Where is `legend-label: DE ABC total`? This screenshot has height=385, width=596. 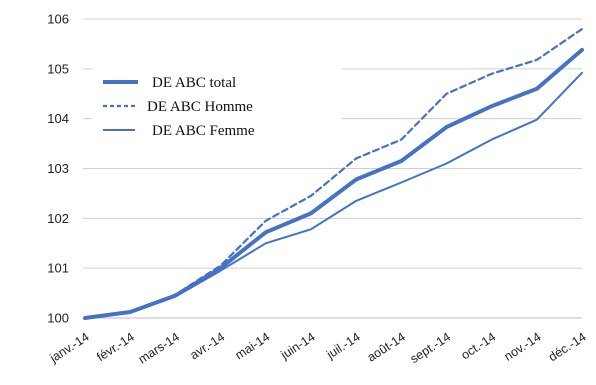 legend-label: DE ABC total is located at coordinates (194, 83).